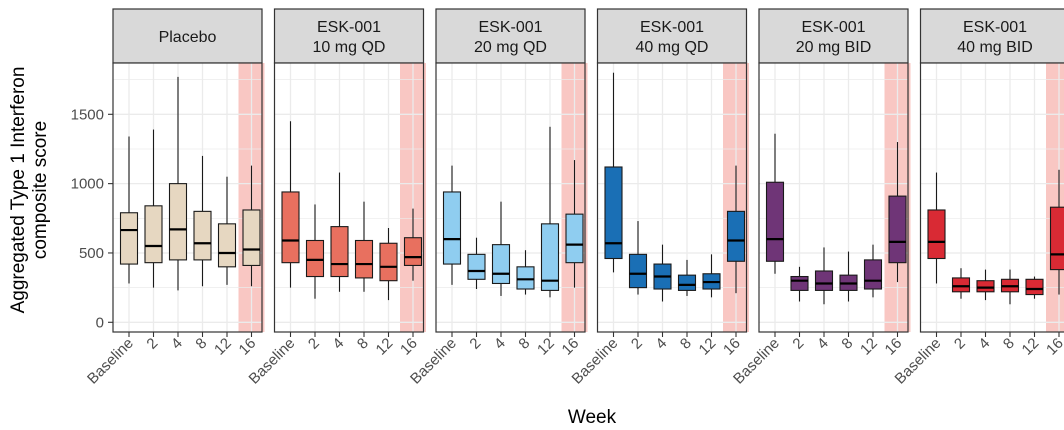  Describe the element at coordinates (510, 47) in the screenshot. I see `facet-strip-title: 20 mg QD` at that location.